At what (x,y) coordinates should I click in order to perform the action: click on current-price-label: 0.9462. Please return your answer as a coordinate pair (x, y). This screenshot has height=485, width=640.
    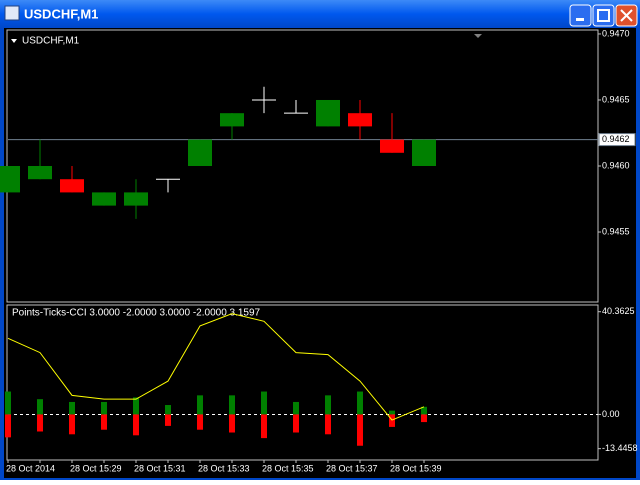
    Looking at the image, I should click on (616, 139).